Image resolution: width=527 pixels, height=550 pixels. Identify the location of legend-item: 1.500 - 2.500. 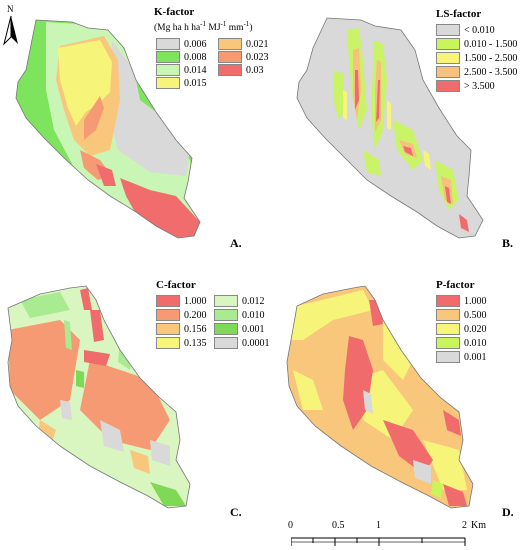
(476, 58).